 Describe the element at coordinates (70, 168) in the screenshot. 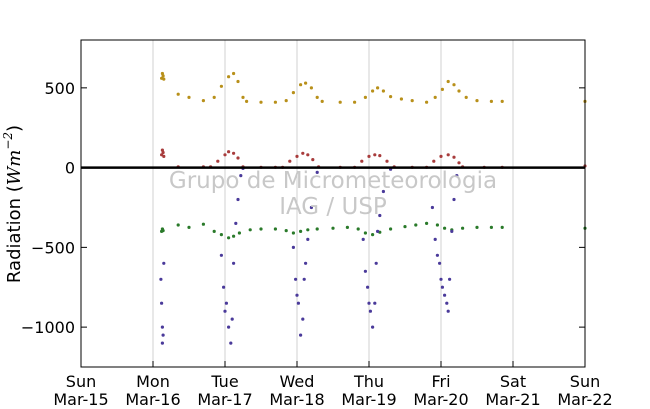

I see `y-tick-label: 0` at that location.